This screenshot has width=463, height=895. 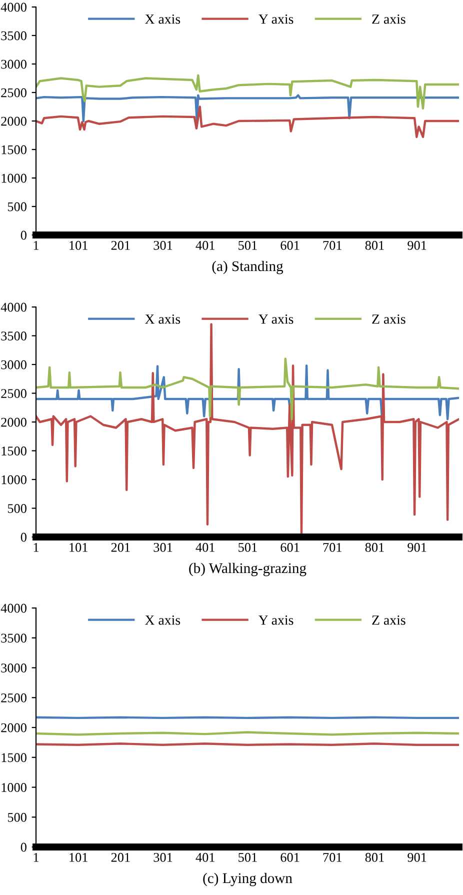 What do you see at coordinates (247, 879) in the screenshot?
I see `x-axis-title: (c) Lying down` at bounding box center [247, 879].